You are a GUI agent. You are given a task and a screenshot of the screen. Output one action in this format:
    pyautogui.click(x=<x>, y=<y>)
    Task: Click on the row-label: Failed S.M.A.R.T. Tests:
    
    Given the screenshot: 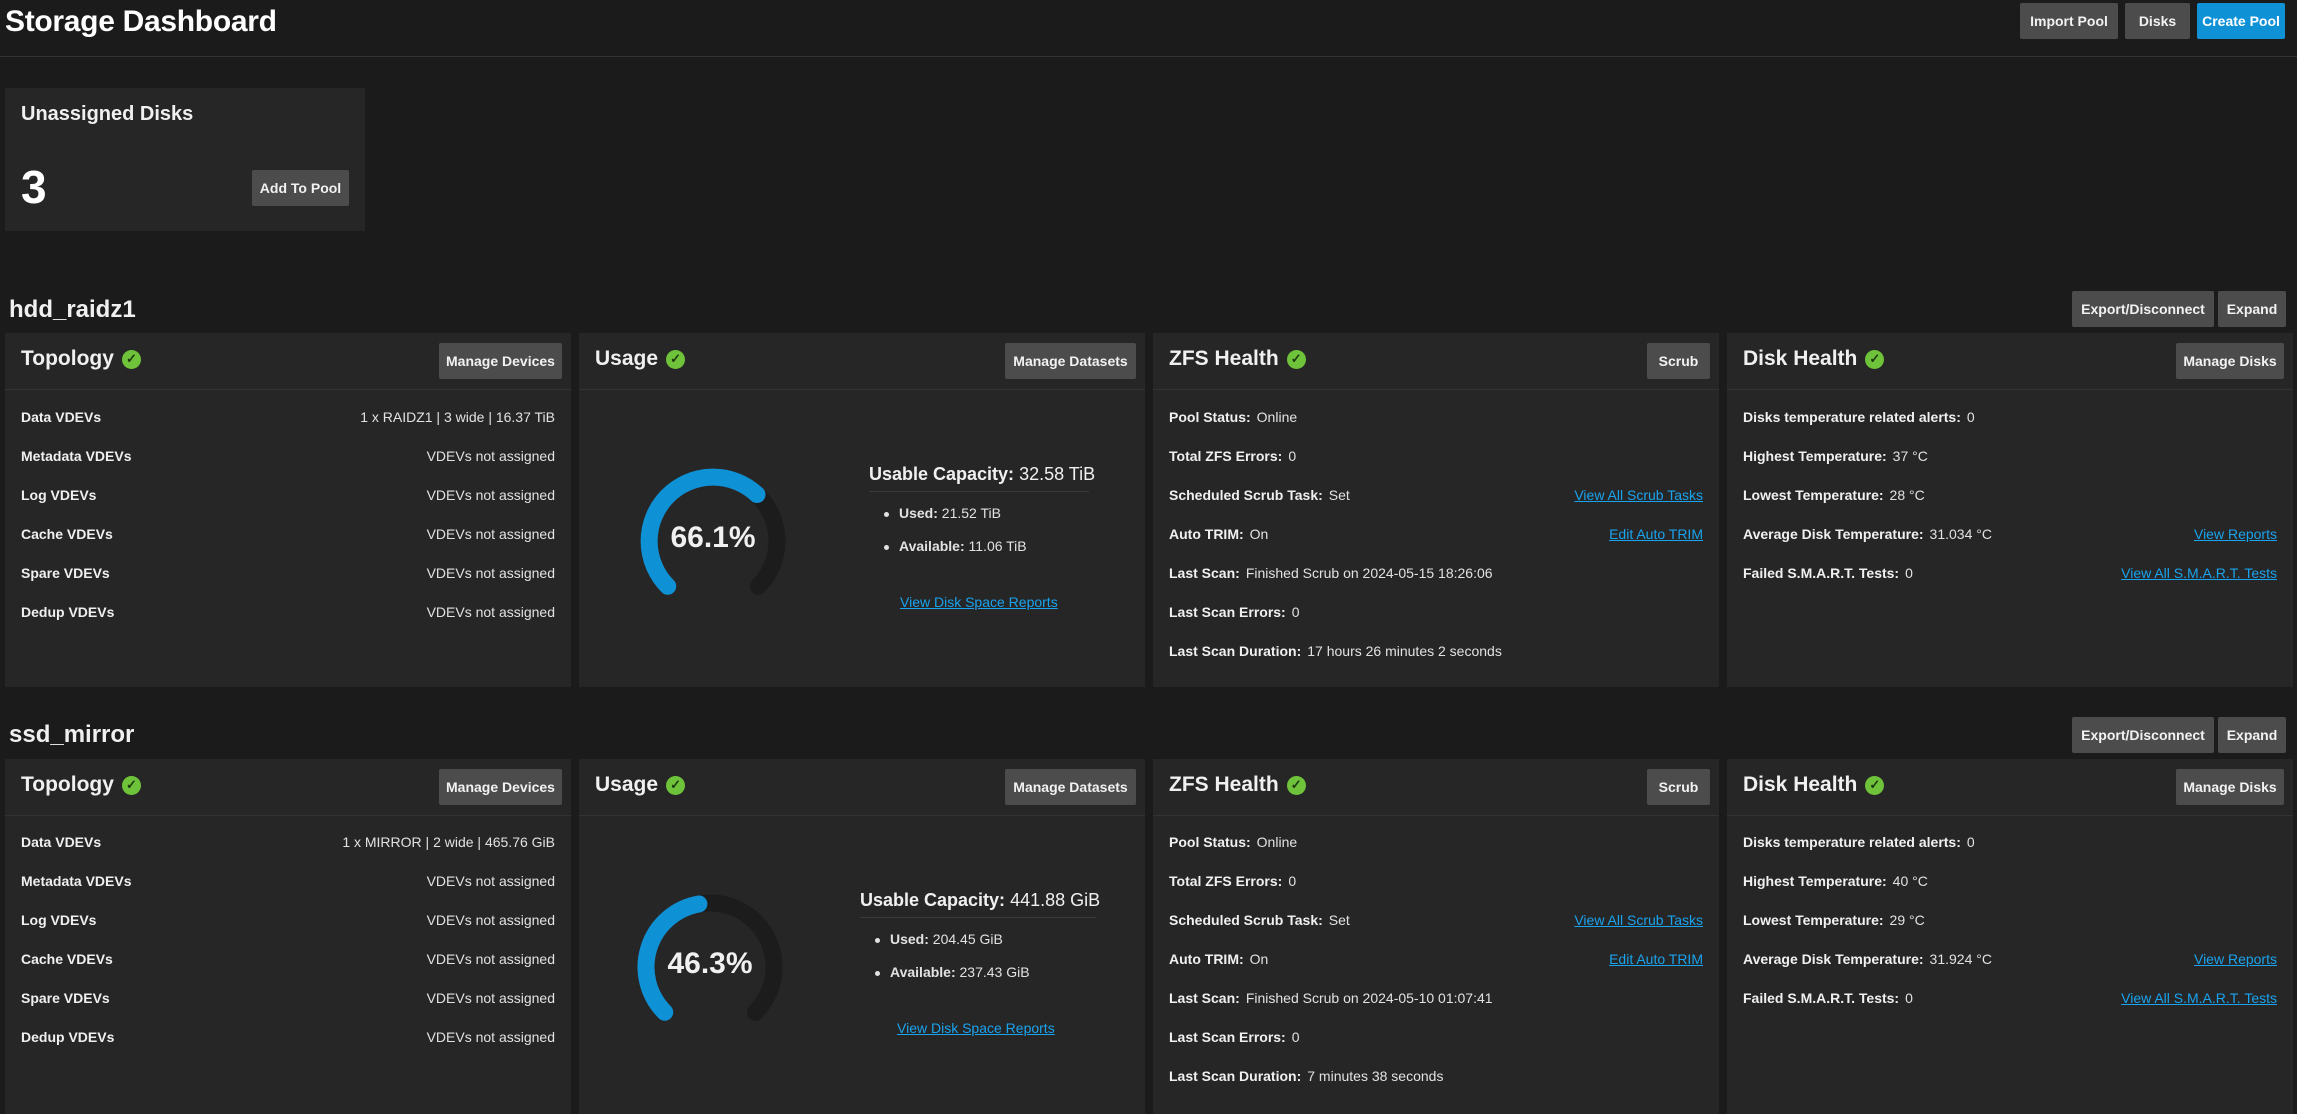 What is the action you would take?
    pyautogui.click(x=1821, y=998)
    